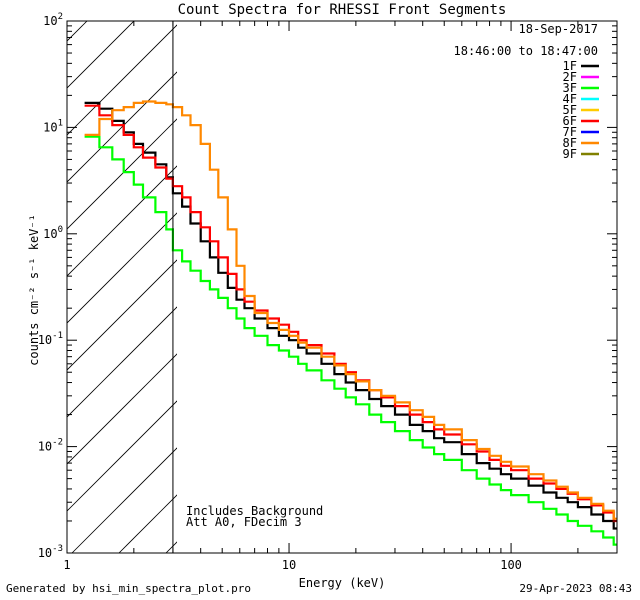 The width and height of the screenshot is (640, 600). I want to click on y-tick-label: 10⁰, so click(53, 233).